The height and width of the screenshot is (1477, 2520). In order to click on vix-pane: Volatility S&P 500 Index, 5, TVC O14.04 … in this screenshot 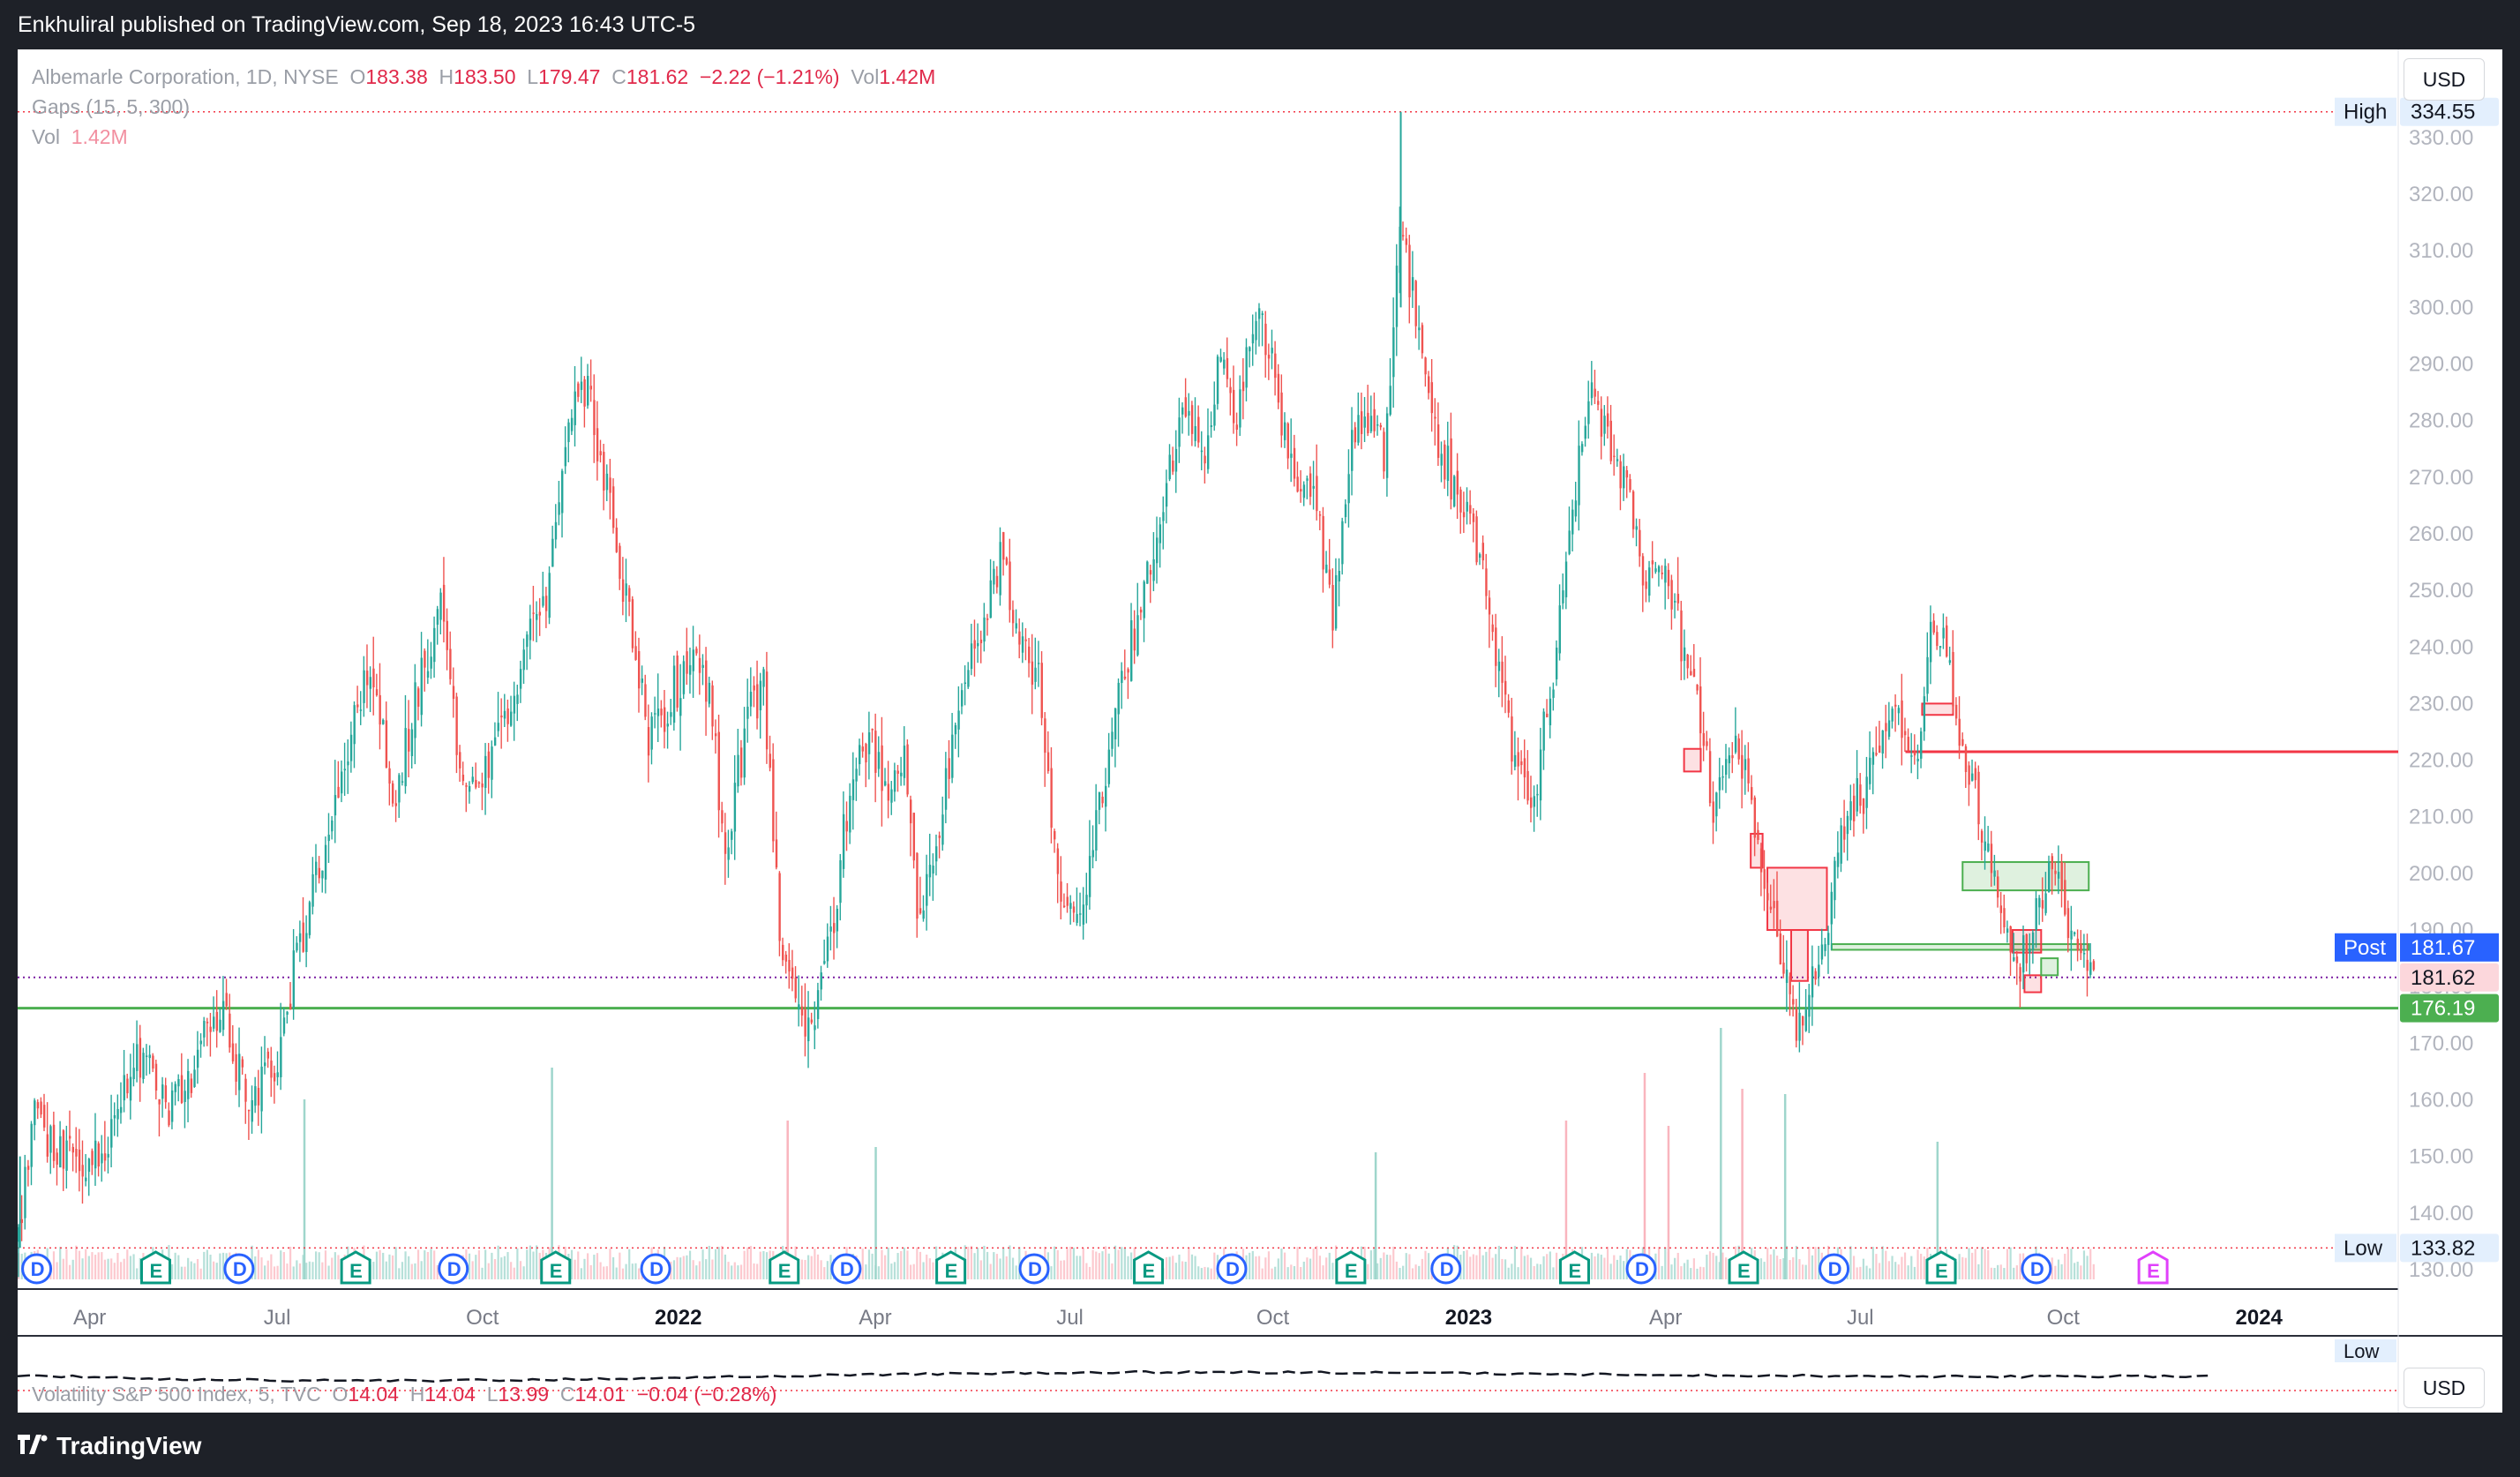, I will do `click(1209, 1387)`.